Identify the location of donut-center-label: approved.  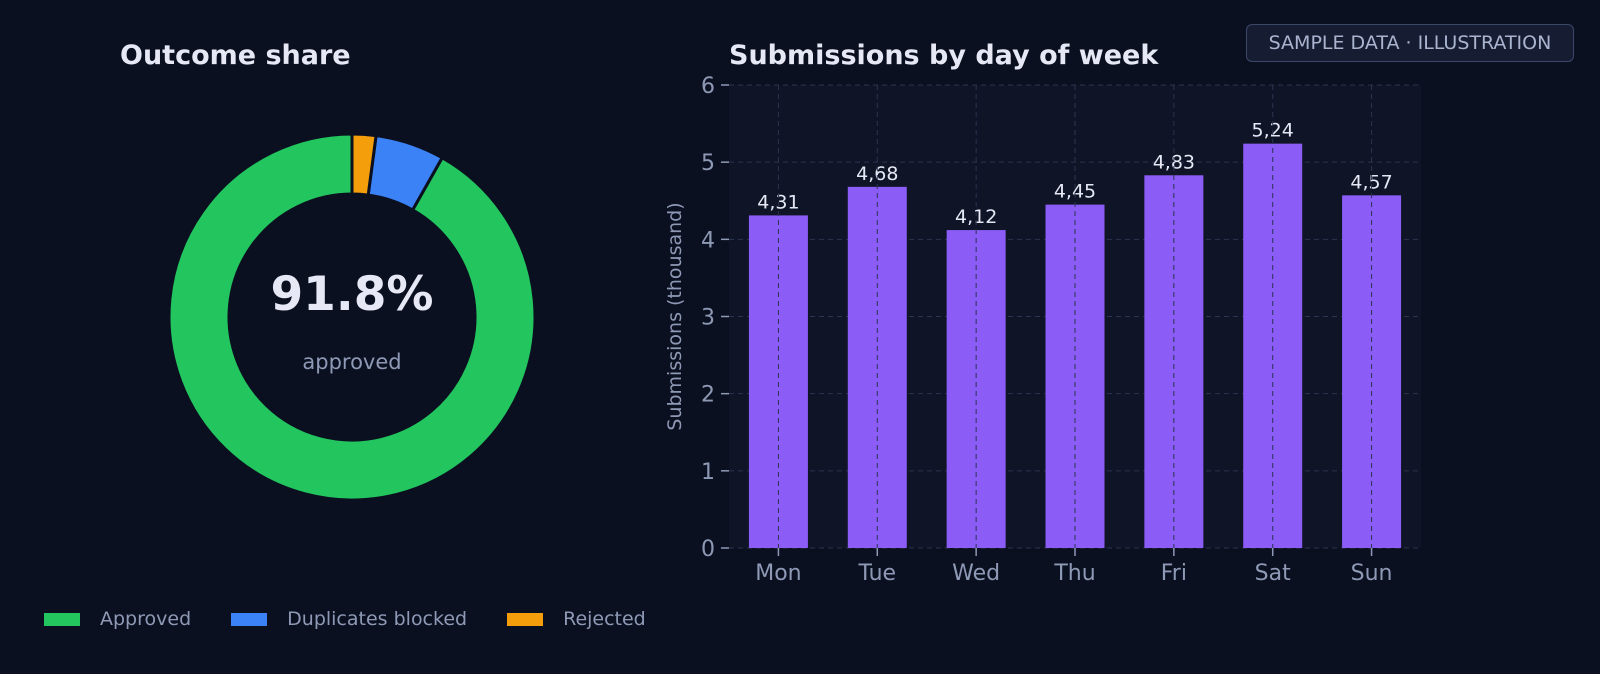
(351, 362).